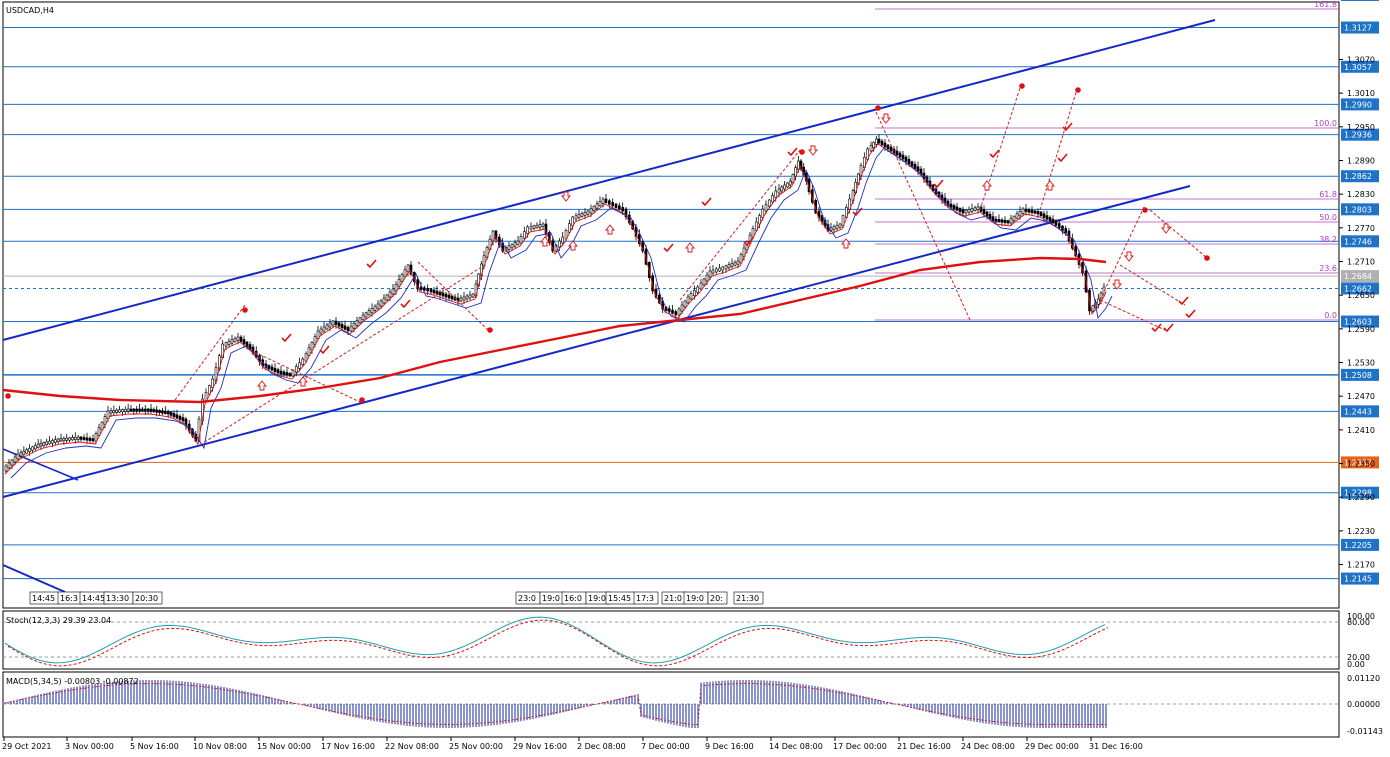 The height and width of the screenshot is (757, 1390). What do you see at coordinates (673, 598) in the screenshot?
I see `session-label: 21:0` at bounding box center [673, 598].